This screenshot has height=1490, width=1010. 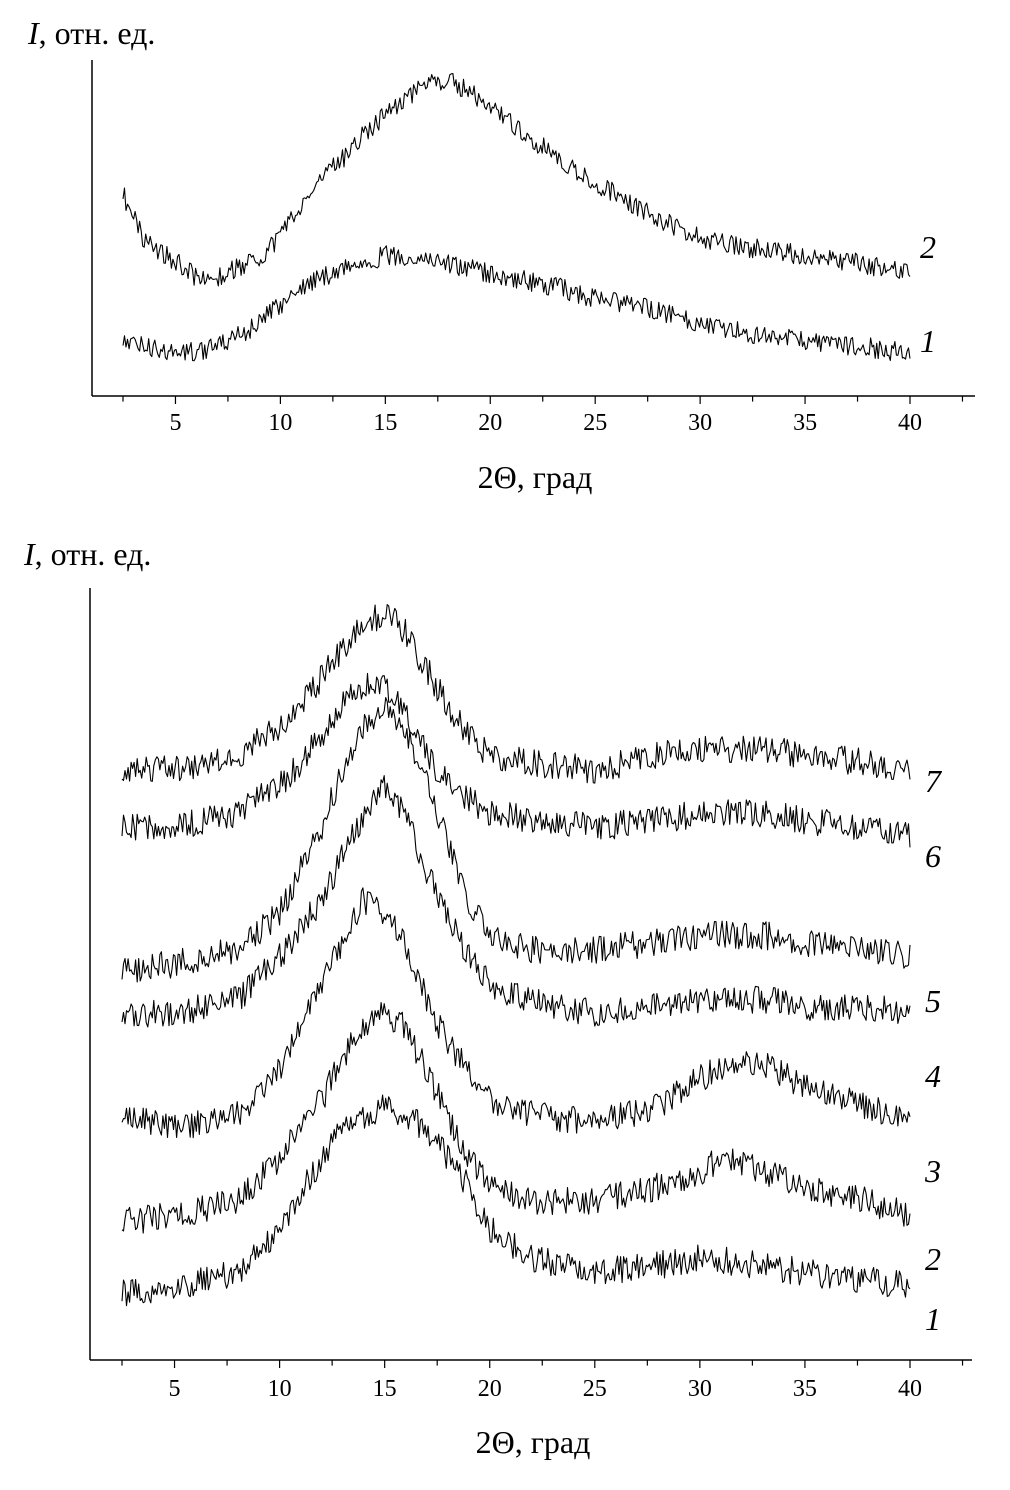 What do you see at coordinates (932, 1171) in the screenshot?
I see `series-3-label: 3` at bounding box center [932, 1171].